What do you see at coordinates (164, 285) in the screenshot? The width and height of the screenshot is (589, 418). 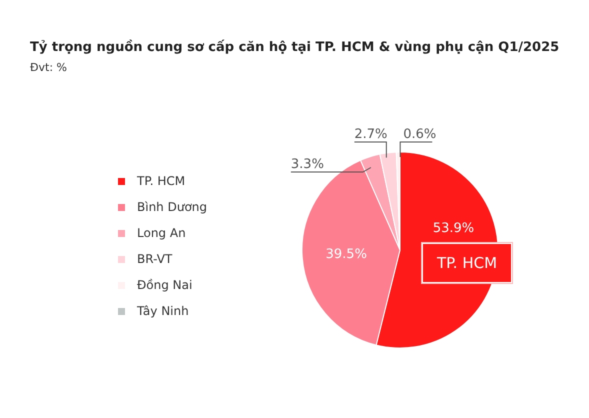 I see `legend-label: Đồng Nai` at bounding box center [164, 285].